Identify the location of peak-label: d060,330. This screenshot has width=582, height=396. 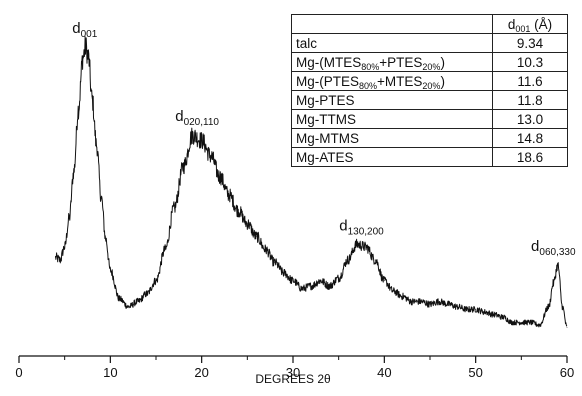
(553, 248).